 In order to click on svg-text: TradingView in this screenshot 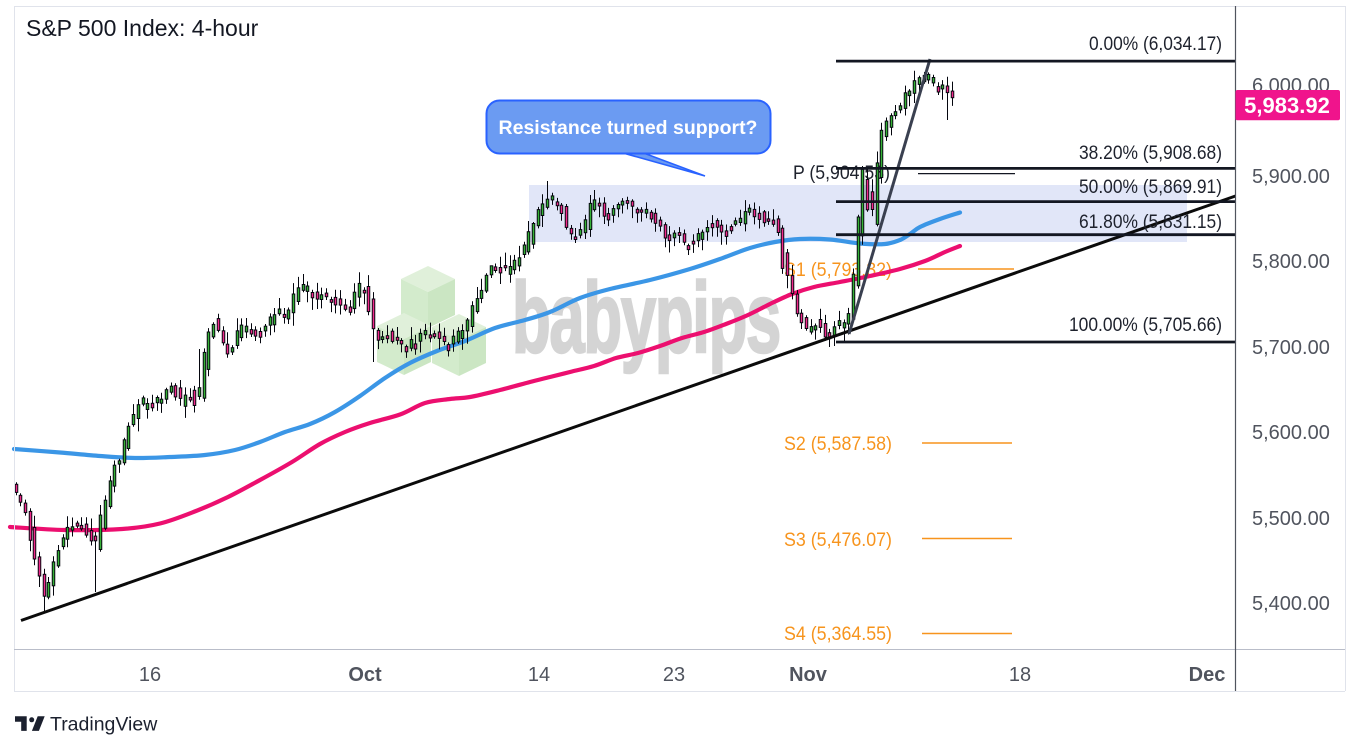, I will do `click(104, 725)`.